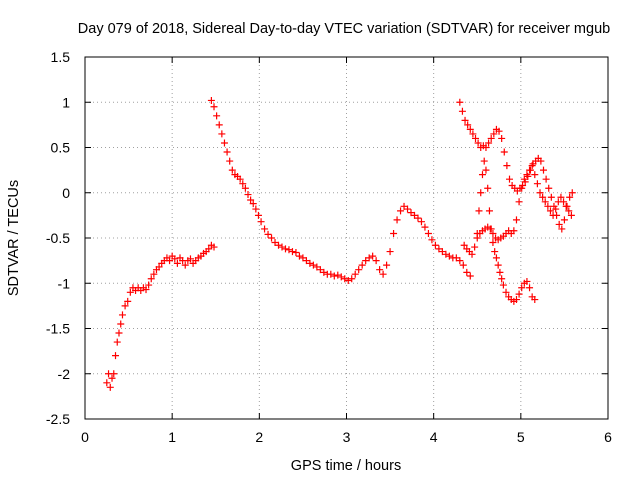 This screenshot has width=640, height=480. What do you see at coordinates (346, 466) in the screenshot?
I see `x-axis-label: GPS time / hours` at bounding box center [346, 466].